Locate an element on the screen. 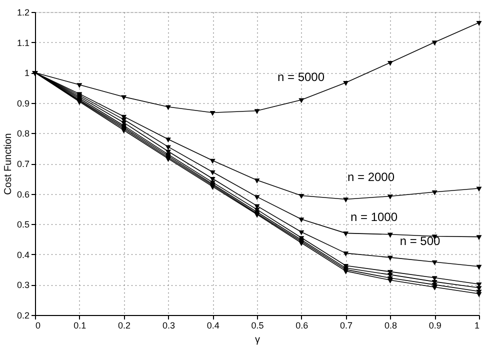 Image resolution: width=494 pixels, height=348 pixels. x-tick-label: 1 is located at coordinates (477, 325).